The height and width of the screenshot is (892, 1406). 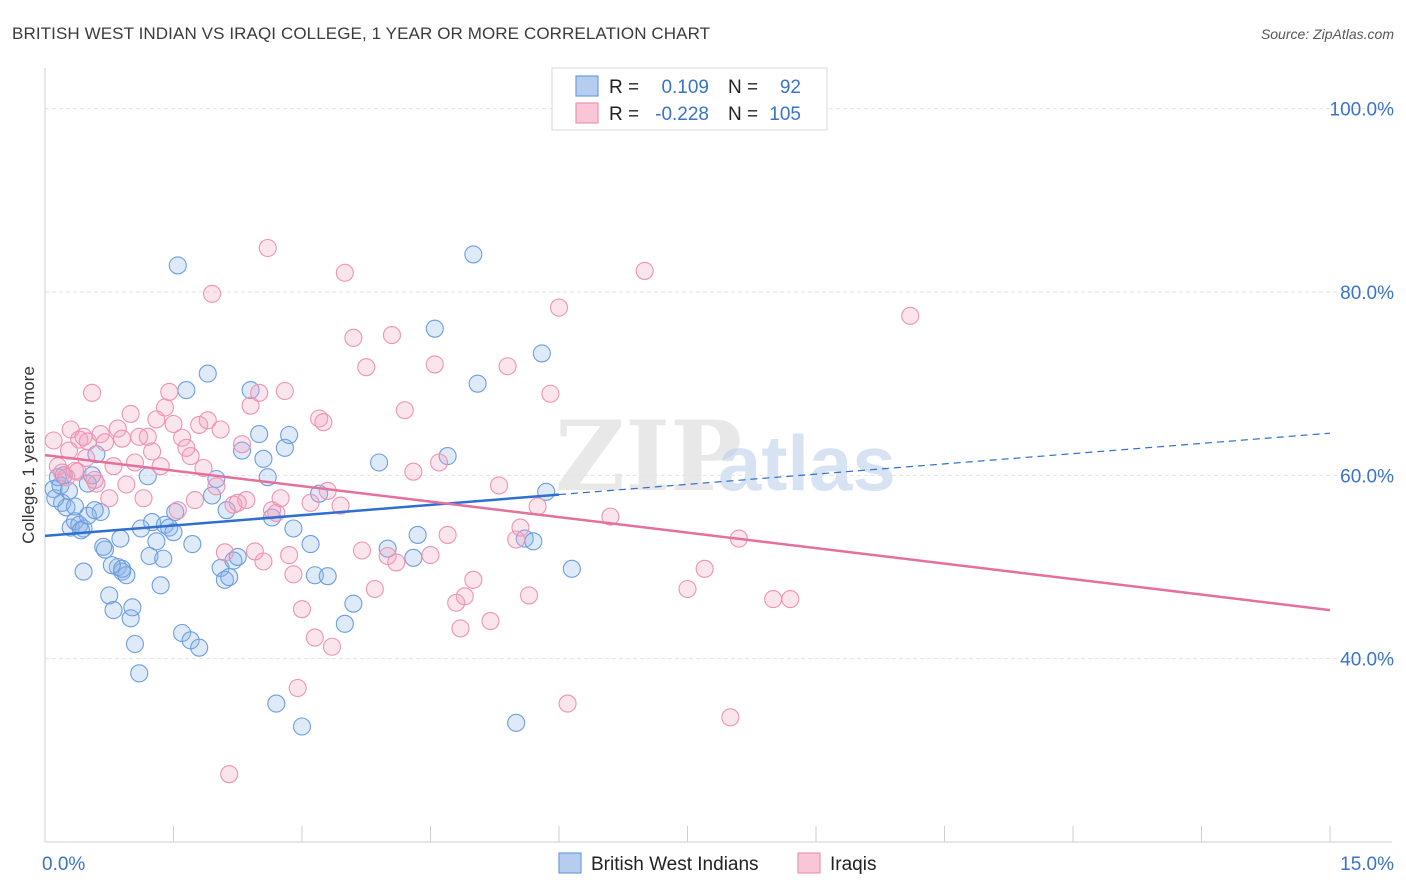 What do you see at coordinates (587, 113) in the screenshot?
I see `legend-swatch-pink` at bounding box center [587, 113].